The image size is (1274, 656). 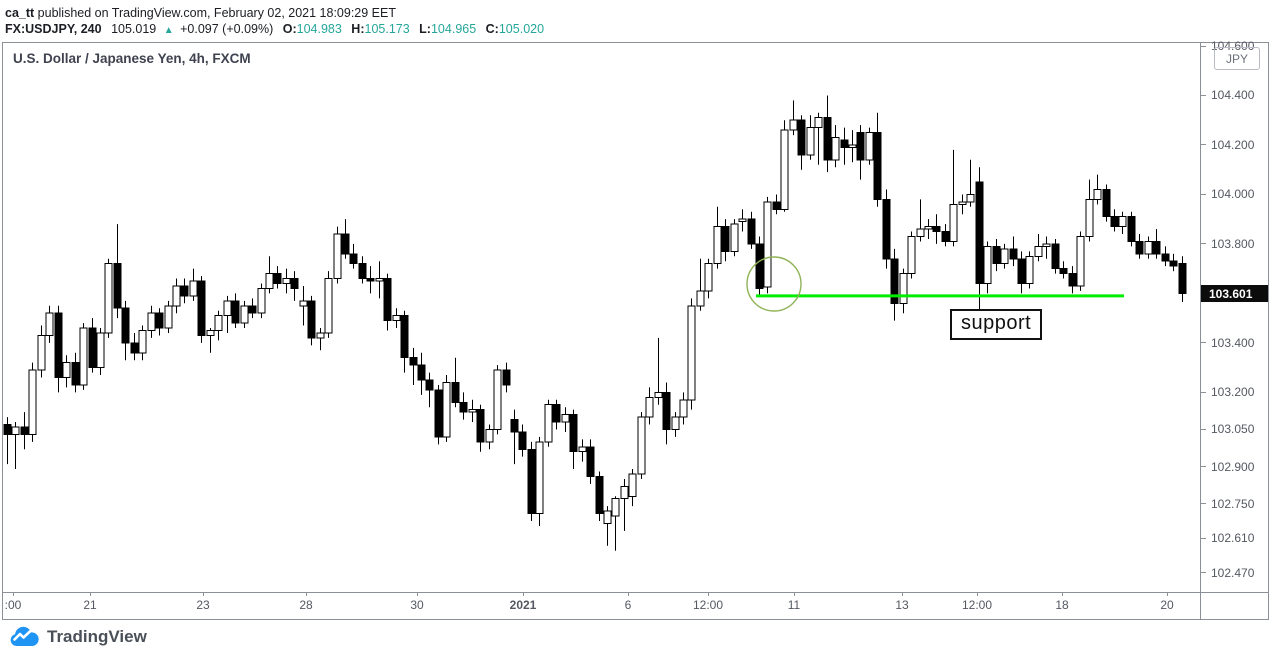 I want to click on time-tick-label: 18, so click(x=1062, y=605).